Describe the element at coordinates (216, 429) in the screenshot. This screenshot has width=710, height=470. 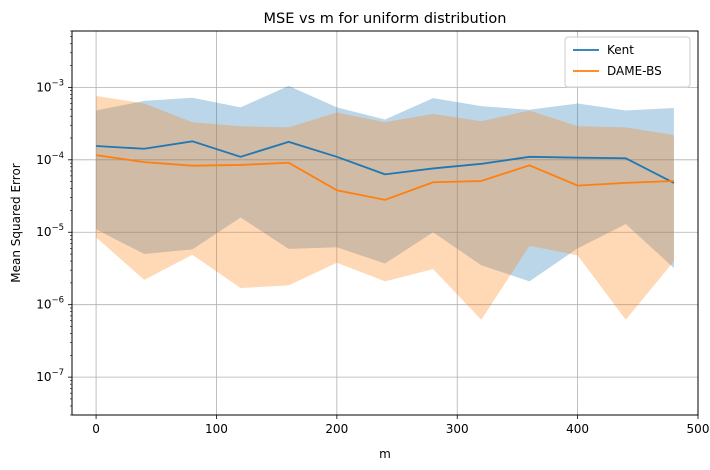
I see `x-tick-label: 100` at that location.